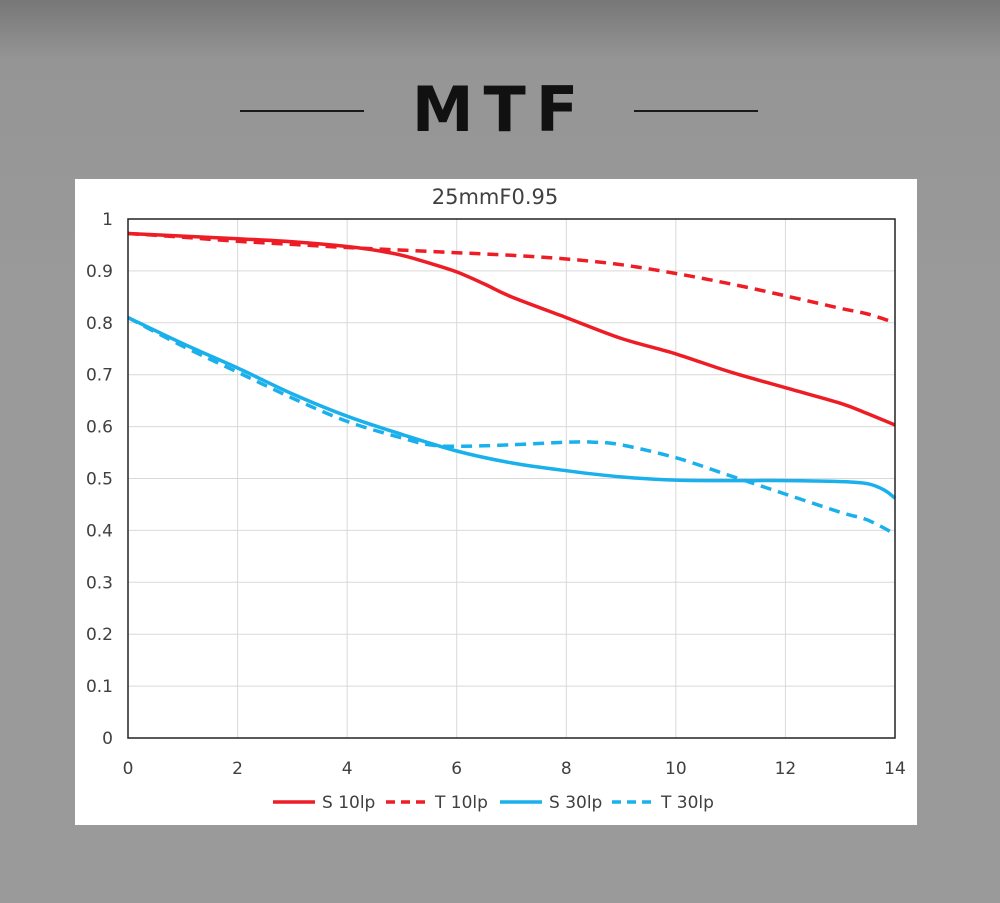  What do you see at coordinates (696, 111) in the screenshot?
I see `title-rule-right` at bounding box center [696, 111].